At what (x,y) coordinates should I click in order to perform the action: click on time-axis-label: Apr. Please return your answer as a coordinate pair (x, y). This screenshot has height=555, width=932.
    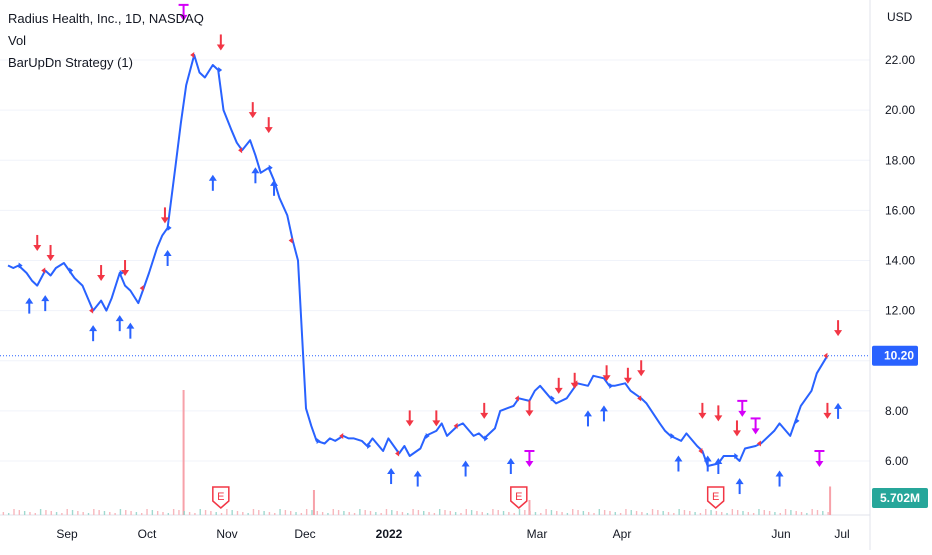
    Looking at the image, I should click on (622, 534).